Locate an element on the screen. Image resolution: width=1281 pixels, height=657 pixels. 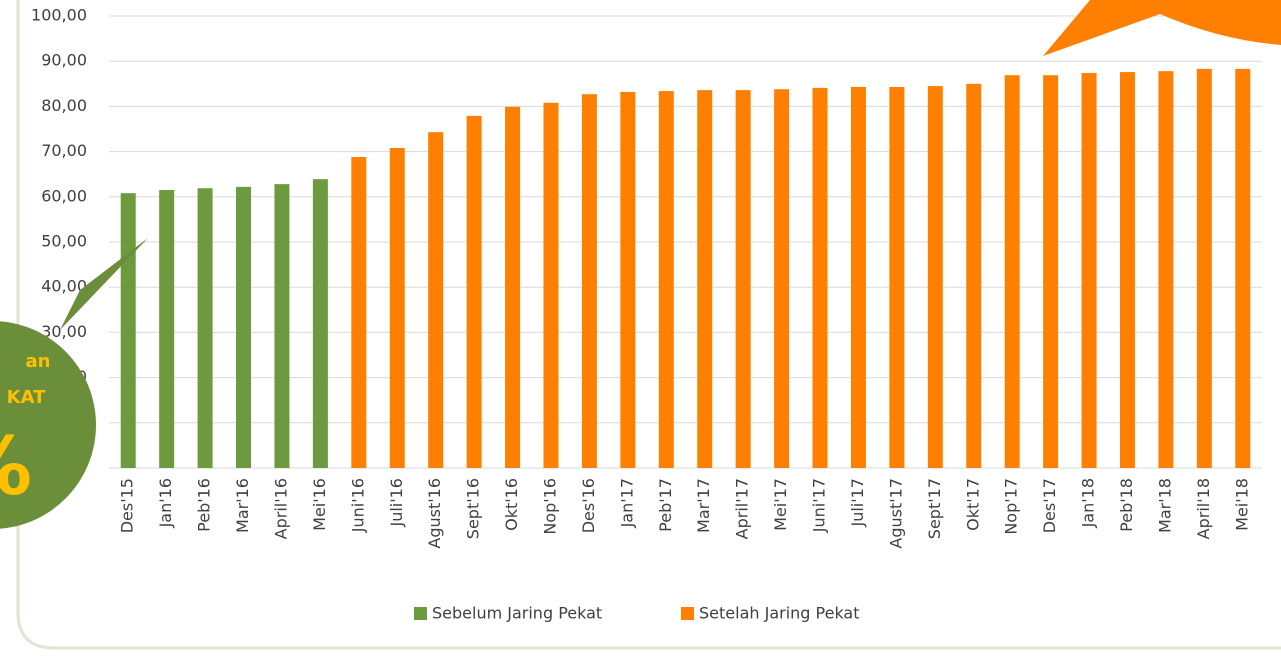
x-tick-label: Juni'16 is located at coordinates (357, 505).